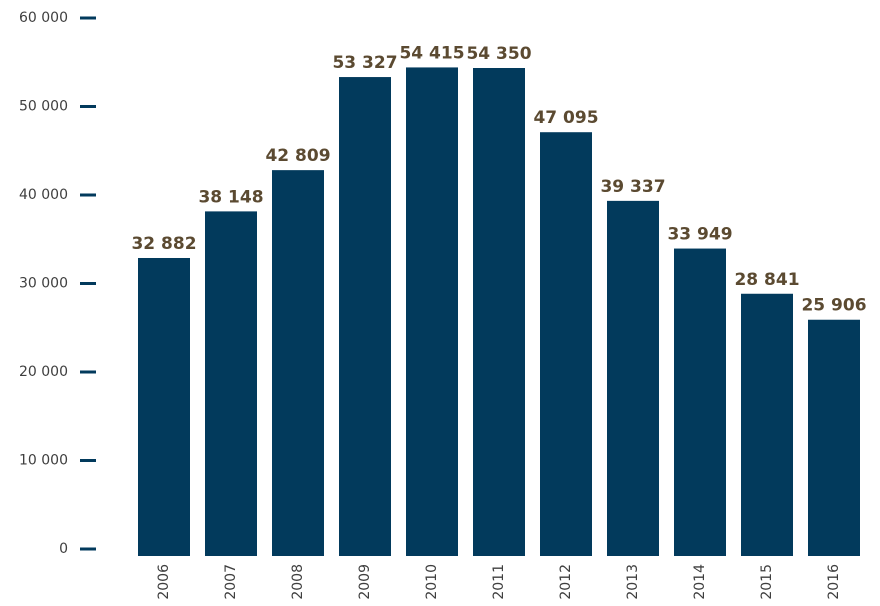 This screenshot has height=606, width=880. I want to click on x-tick-label-2010: 2010, so click(432, 582).